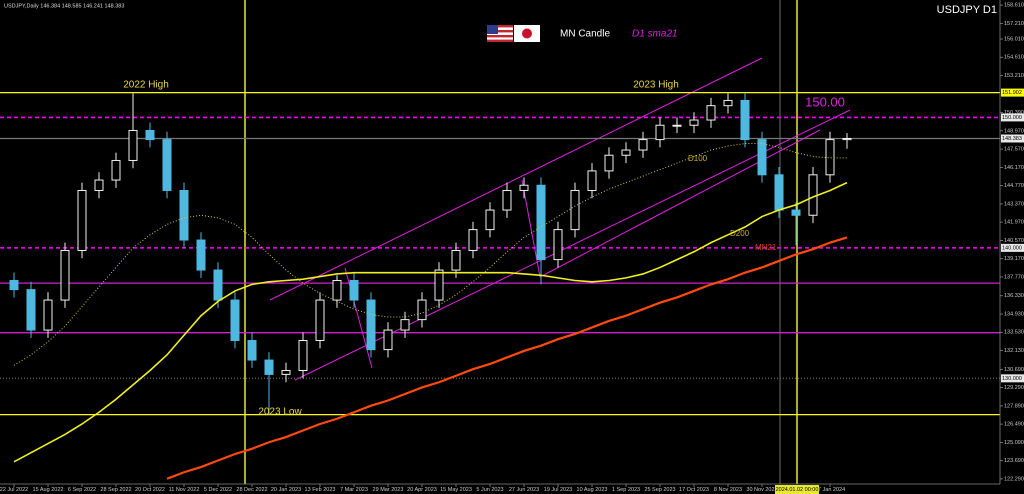 This screenshot has width=1024, height=494. Describe the element at coordinates (740, 233) in the screenshot. I see `annotation: D200` at that location.